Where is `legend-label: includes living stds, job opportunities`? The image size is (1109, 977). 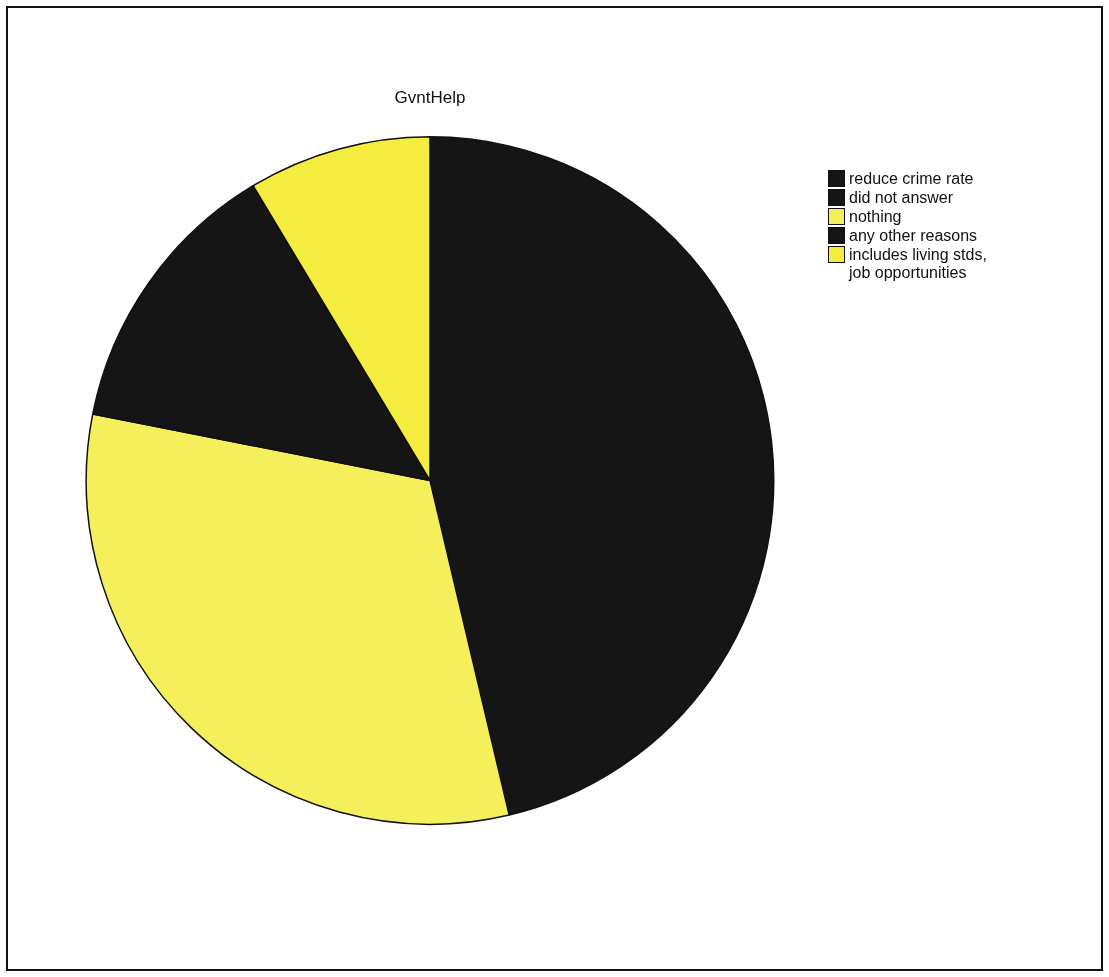
legend-label: includes living stds, job opportunities is located at coordinates (918, 264).